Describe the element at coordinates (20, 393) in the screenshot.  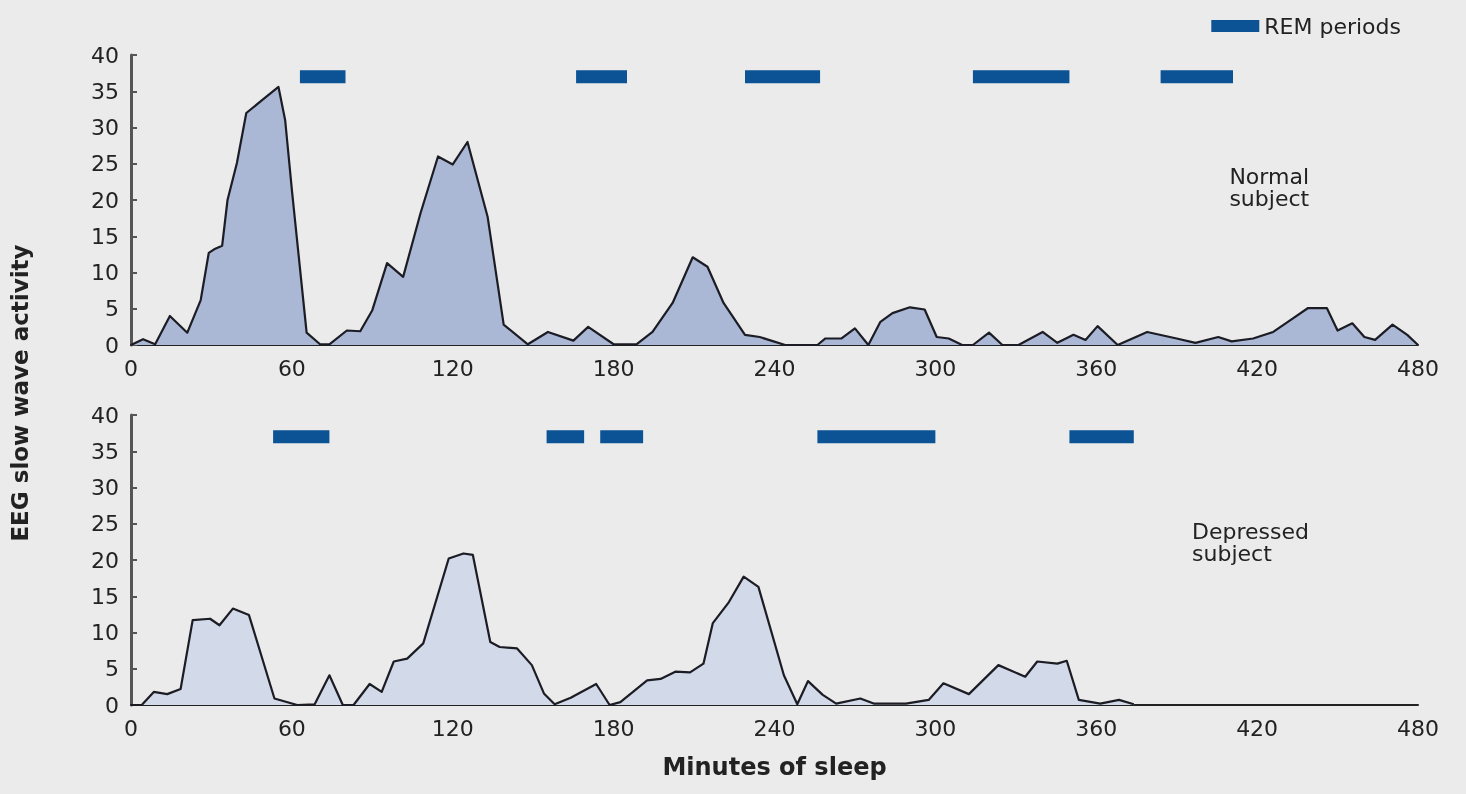
I see `y-axis-title: EEG slow wave activity` at that location.